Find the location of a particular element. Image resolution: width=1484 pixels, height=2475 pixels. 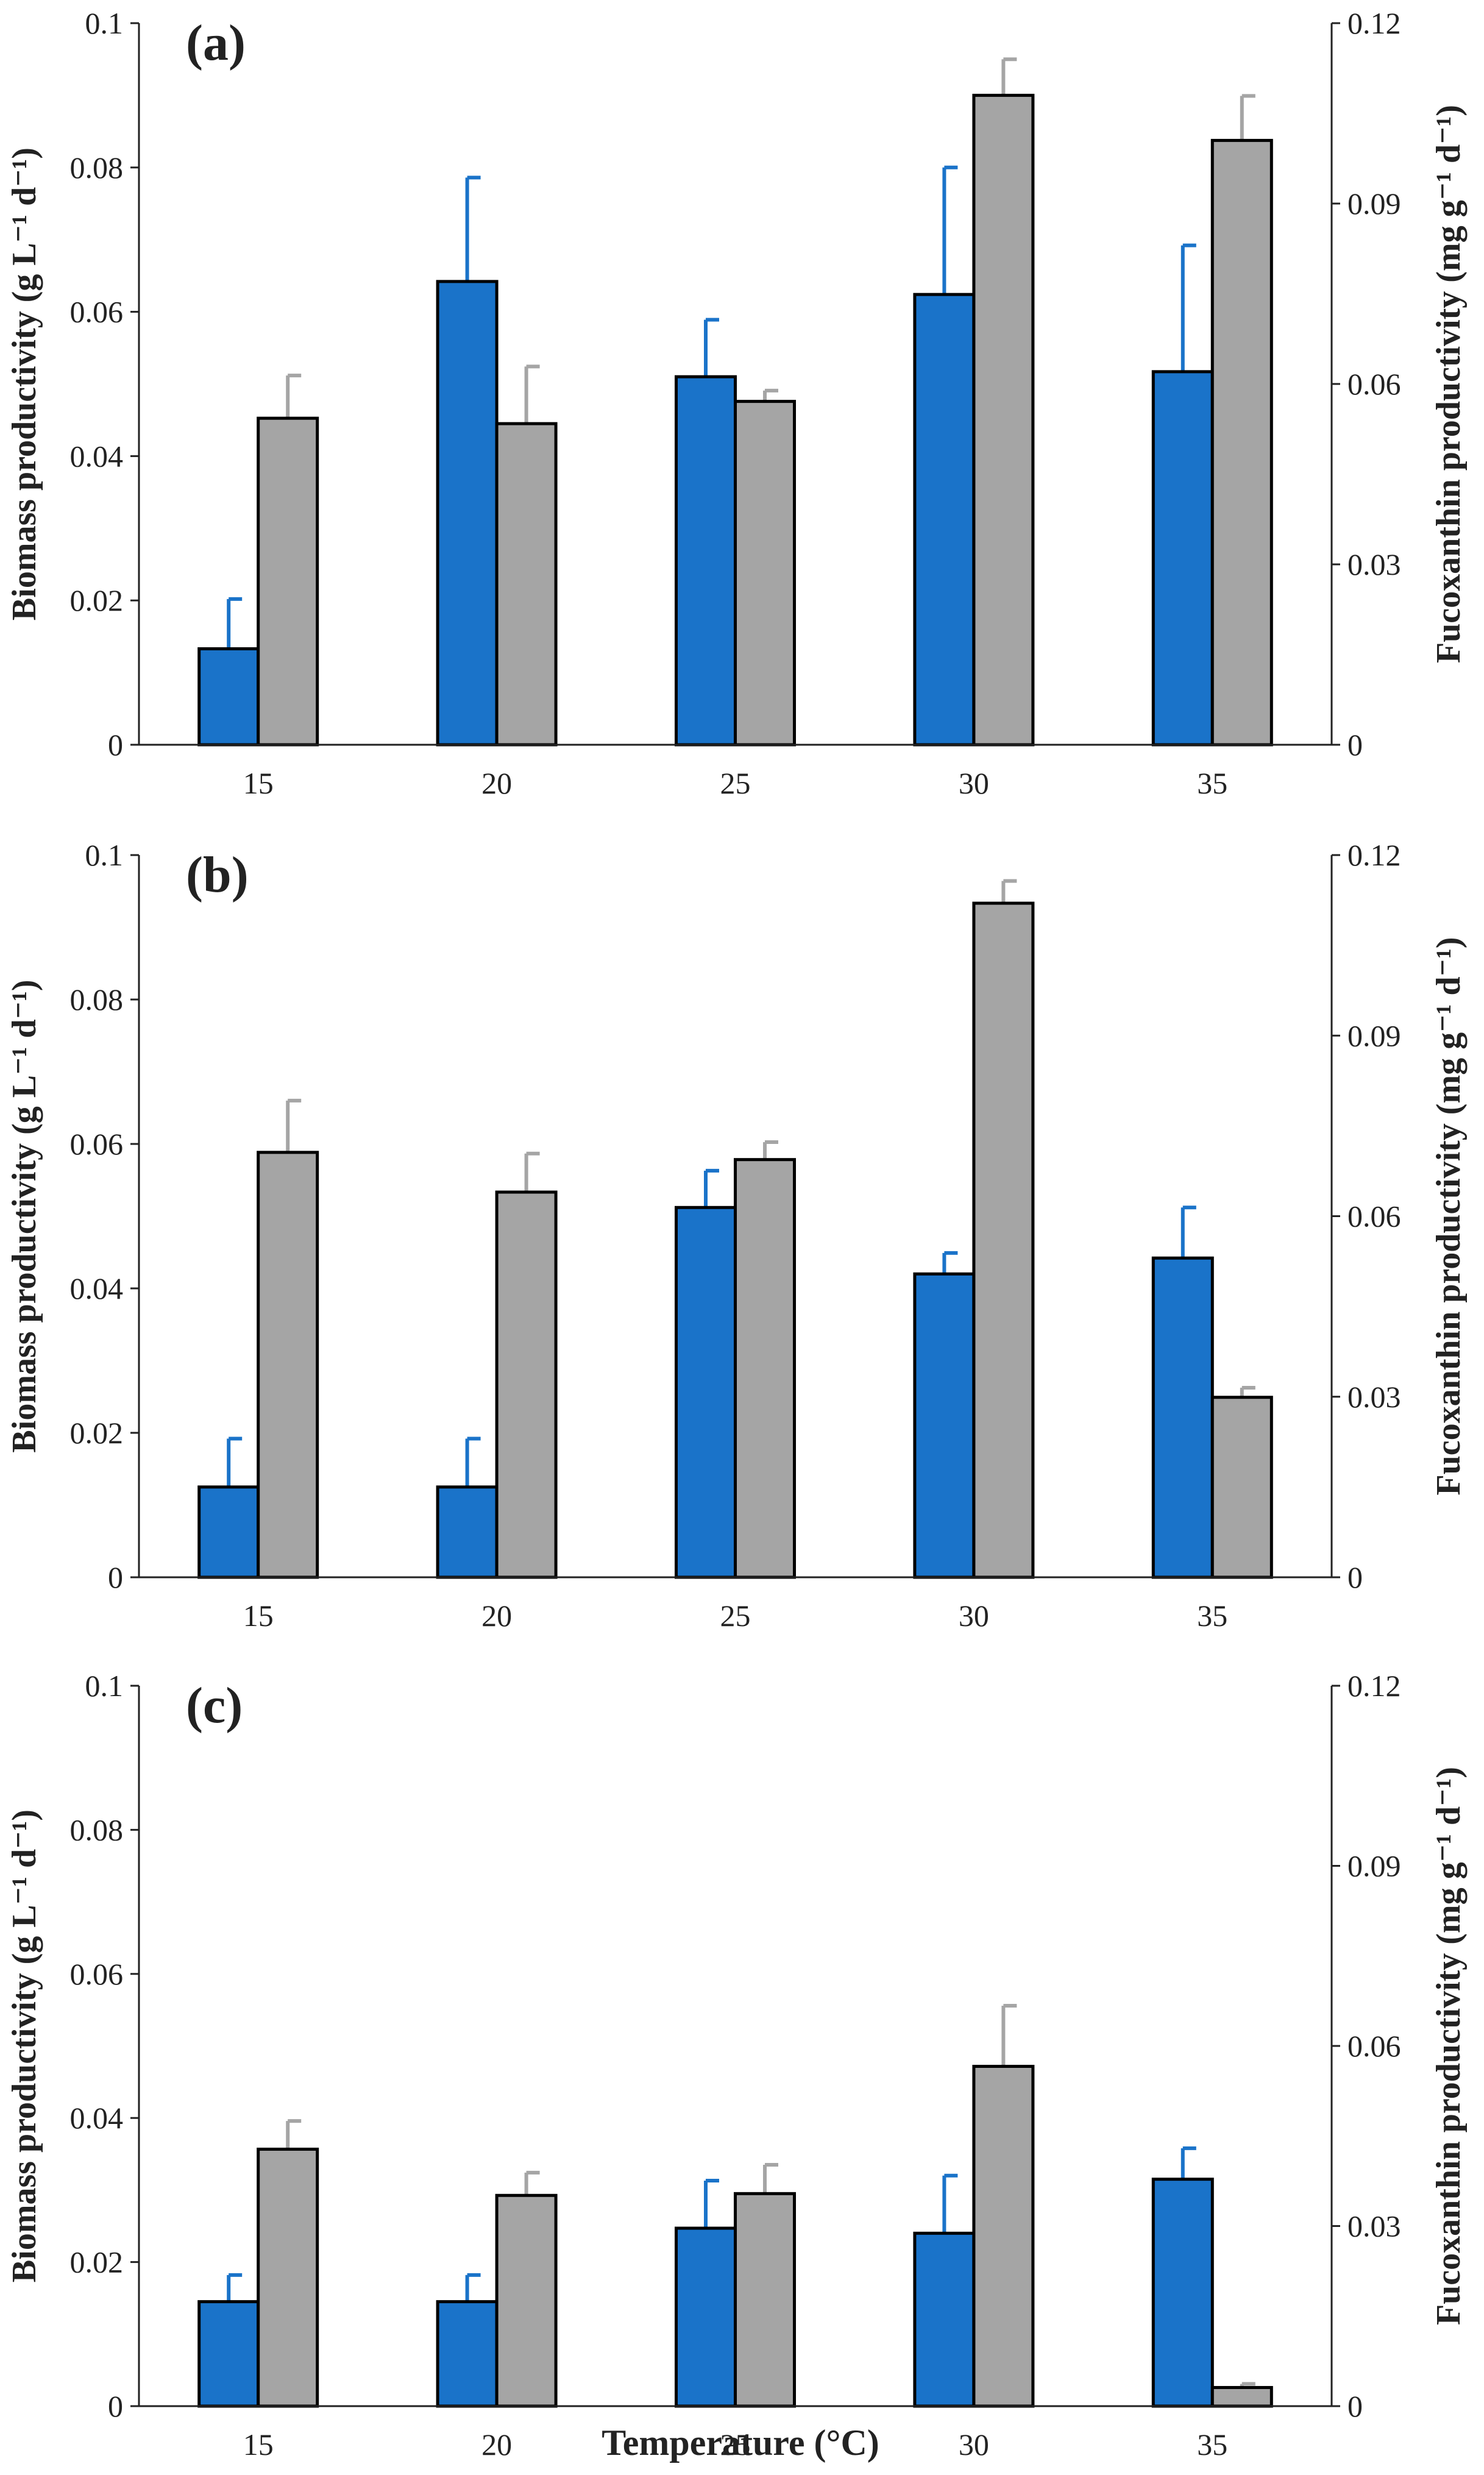

panel-label: (c) is located at coordinates (214, 1705).